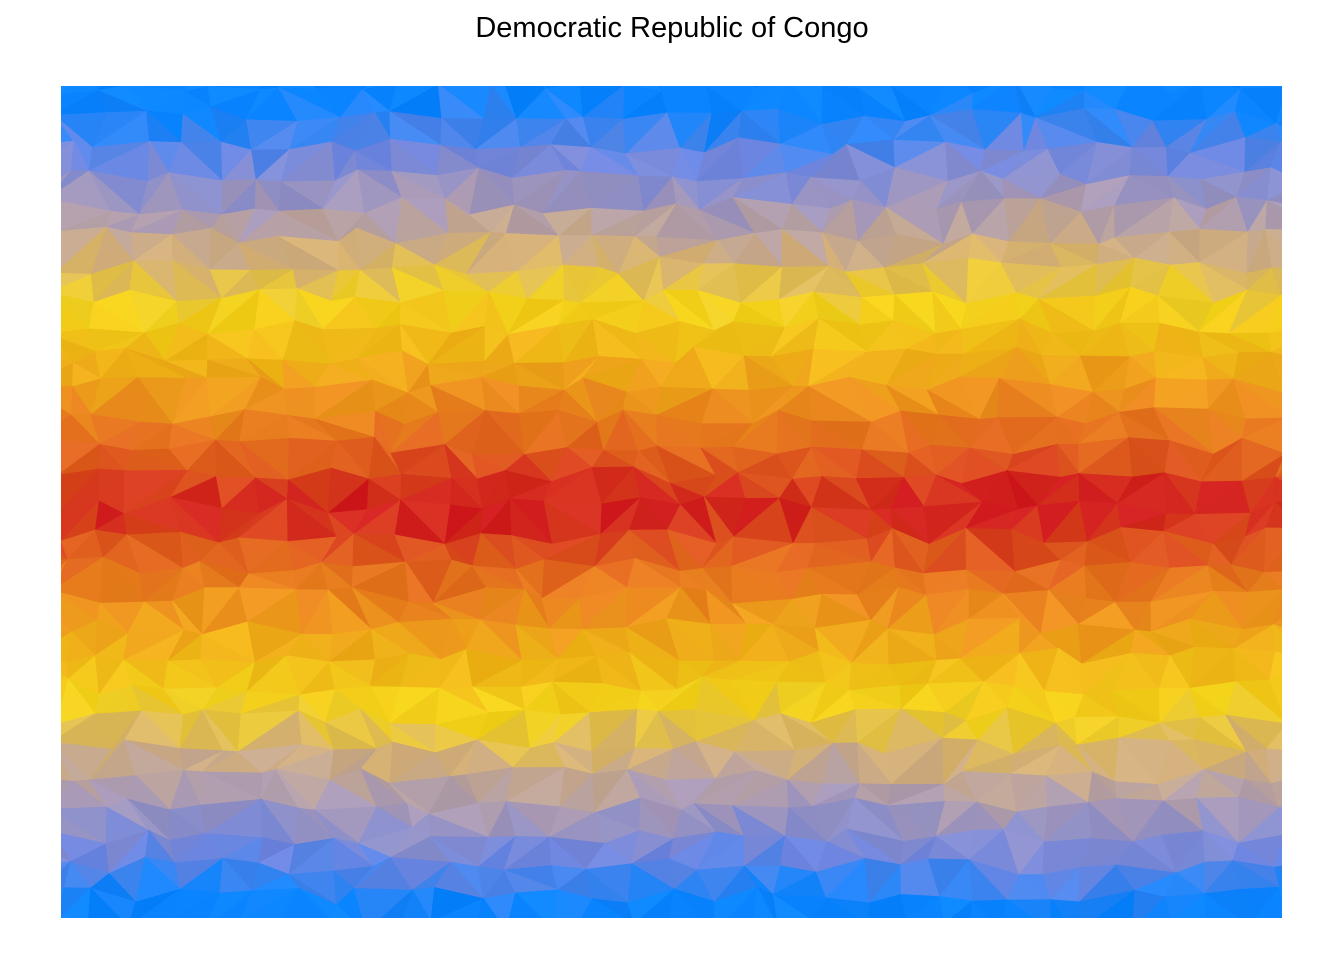  What do you see at coordinates (672, 28) in the screenshot?
I see `page-title: Democratic Republic of Congo` at bounding box center [672, 28].